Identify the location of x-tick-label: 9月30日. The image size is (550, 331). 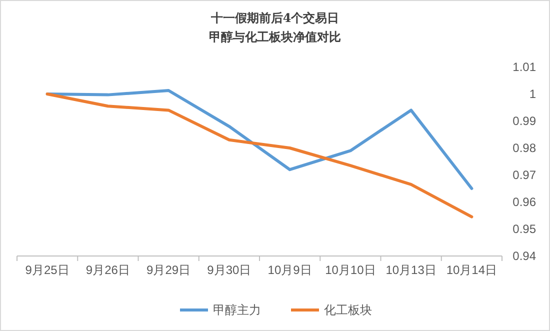
(229, 270).